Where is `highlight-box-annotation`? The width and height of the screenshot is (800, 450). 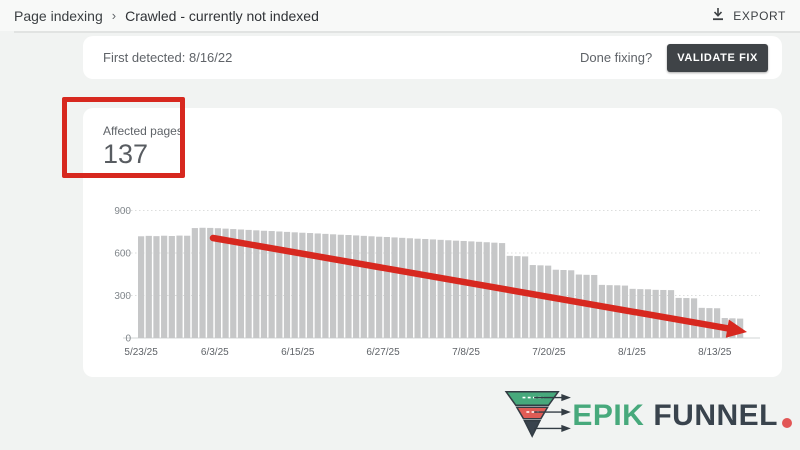
highlight-box-annotation is located at coordinates (123, 137).